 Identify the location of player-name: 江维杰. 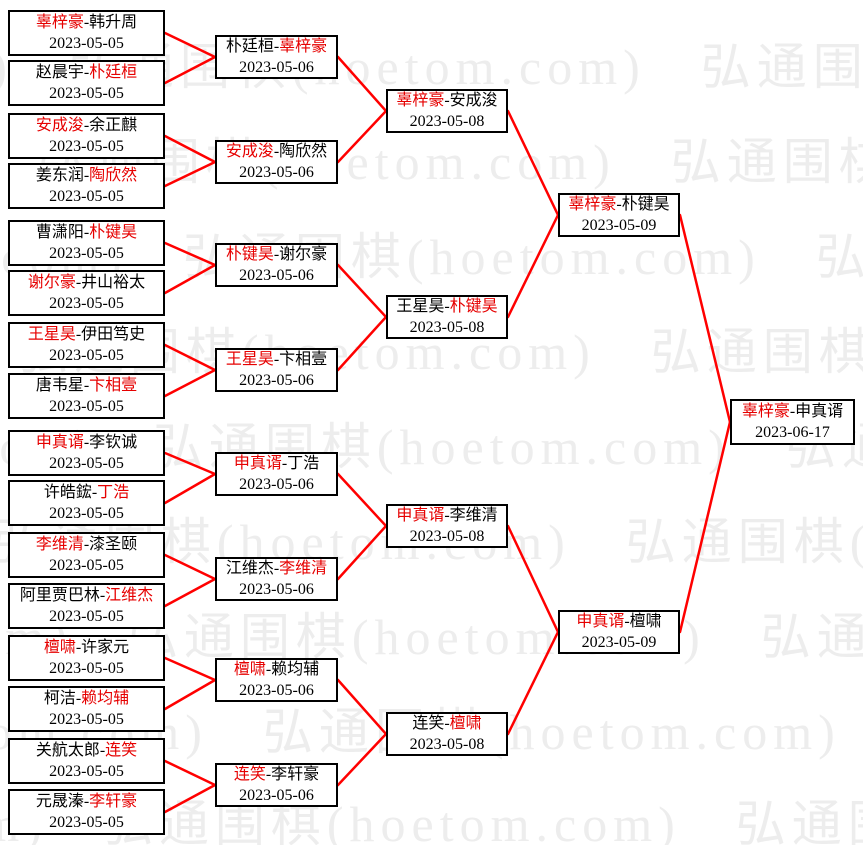
(249, 568).